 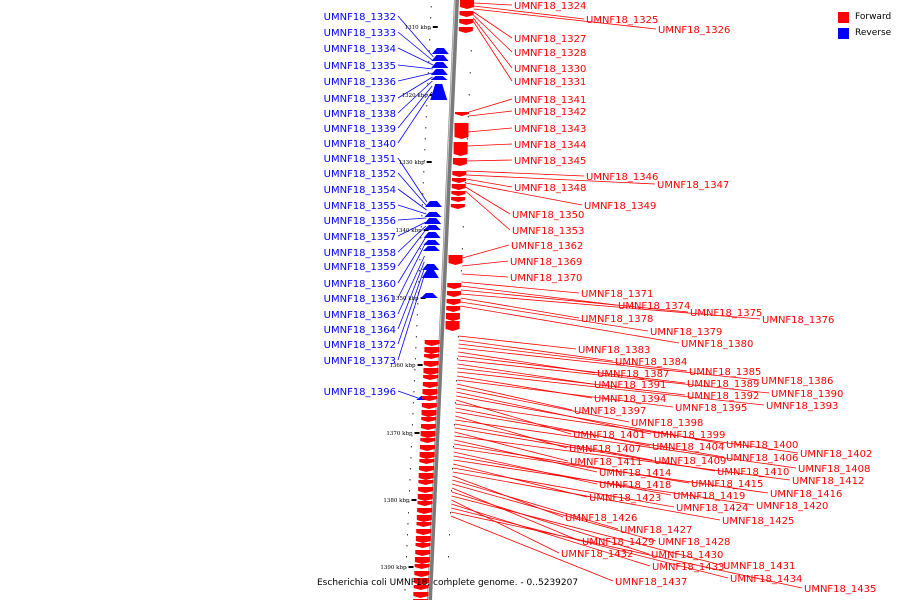 What do you see at coordinates (550, 39) in the screenshot?
I see `forward-gene-label: UMNF18_1327` at bounding box center [550, 39].